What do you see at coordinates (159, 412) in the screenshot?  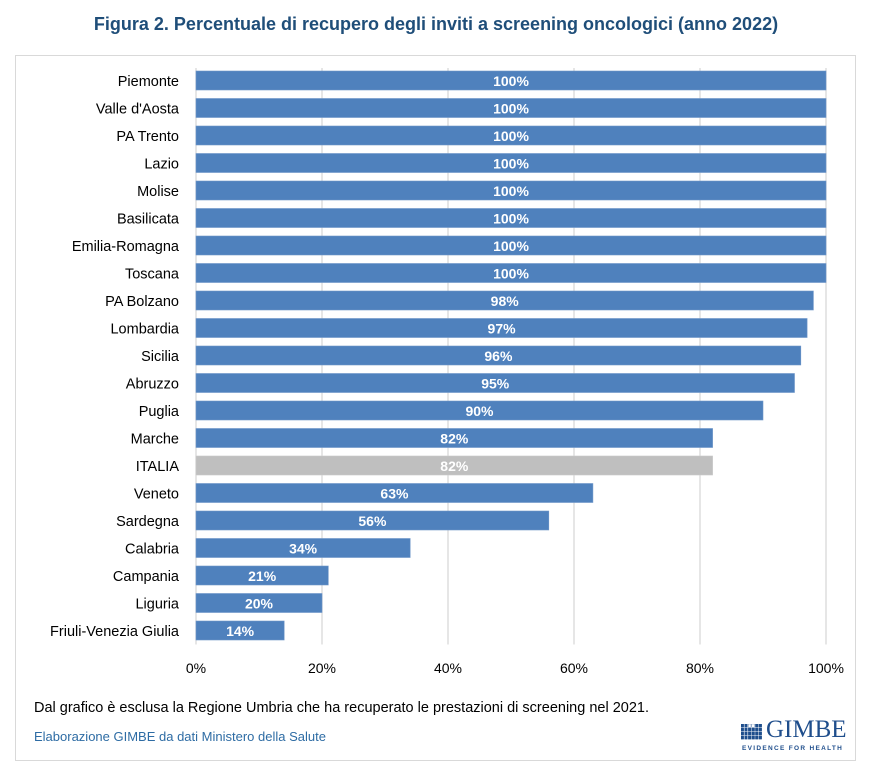 I see `category-label: Puglia` at bounding box center [159, 412].